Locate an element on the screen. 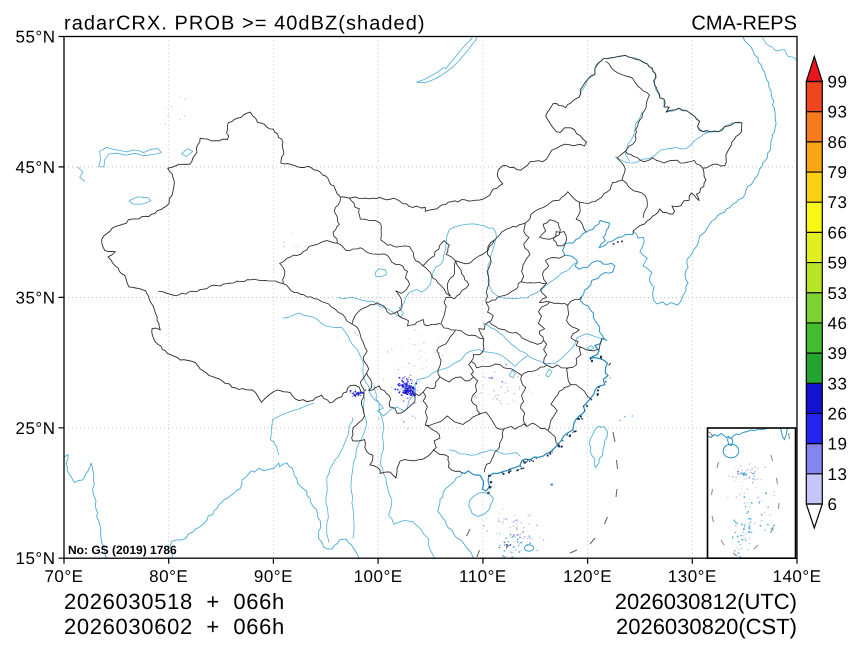  svg-text: No: GS (2019) 1786 is located at coordinates (122, 550).